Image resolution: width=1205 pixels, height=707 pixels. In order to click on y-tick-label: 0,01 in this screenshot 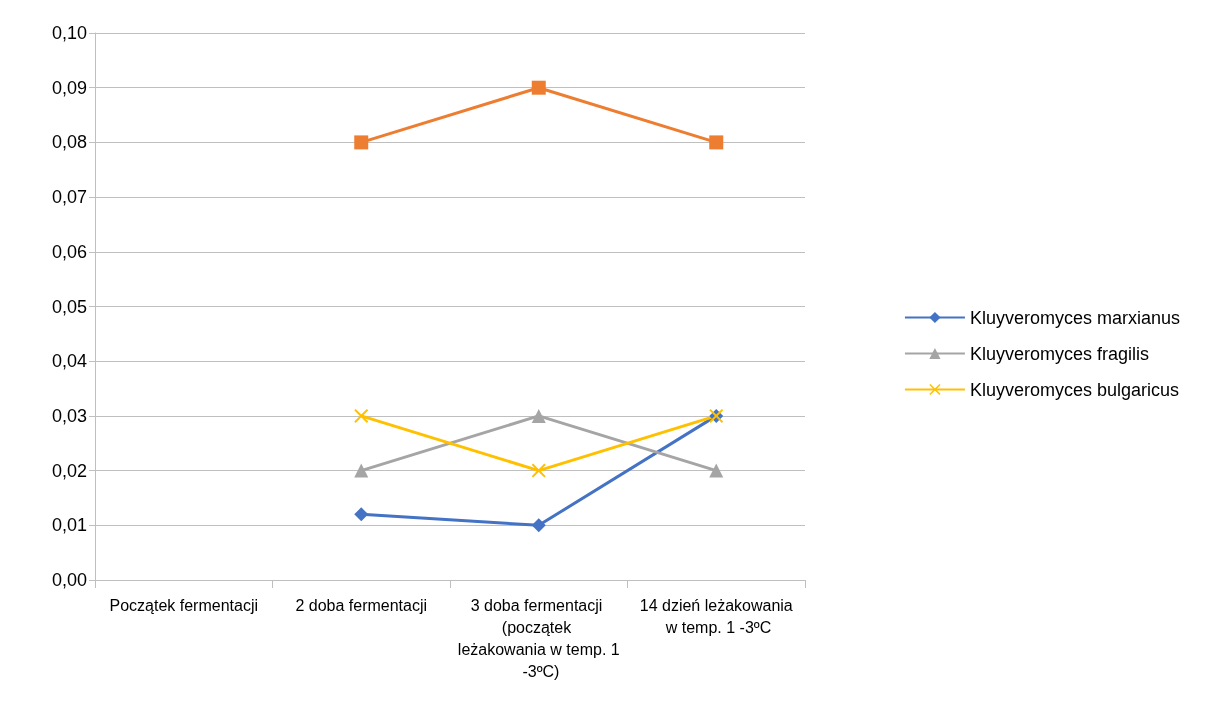, I will do `click(69, 525)`.